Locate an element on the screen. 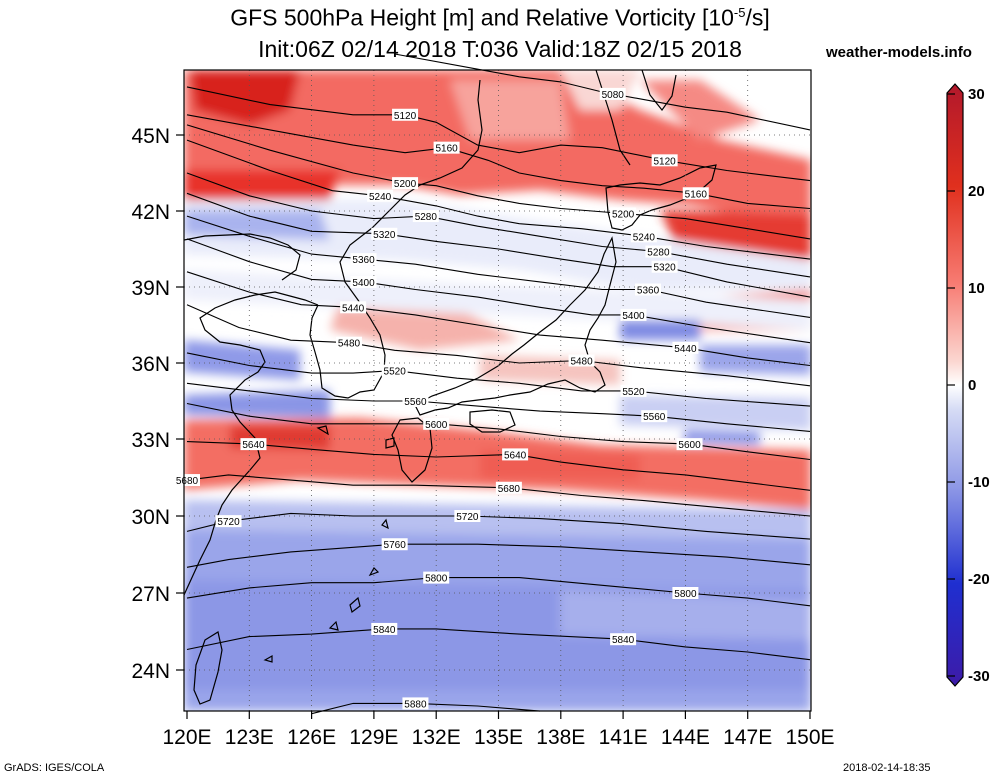 The width and height of the screenshot is (1000, 779). contour-label: 5360 is located at coordinates (648, 290).